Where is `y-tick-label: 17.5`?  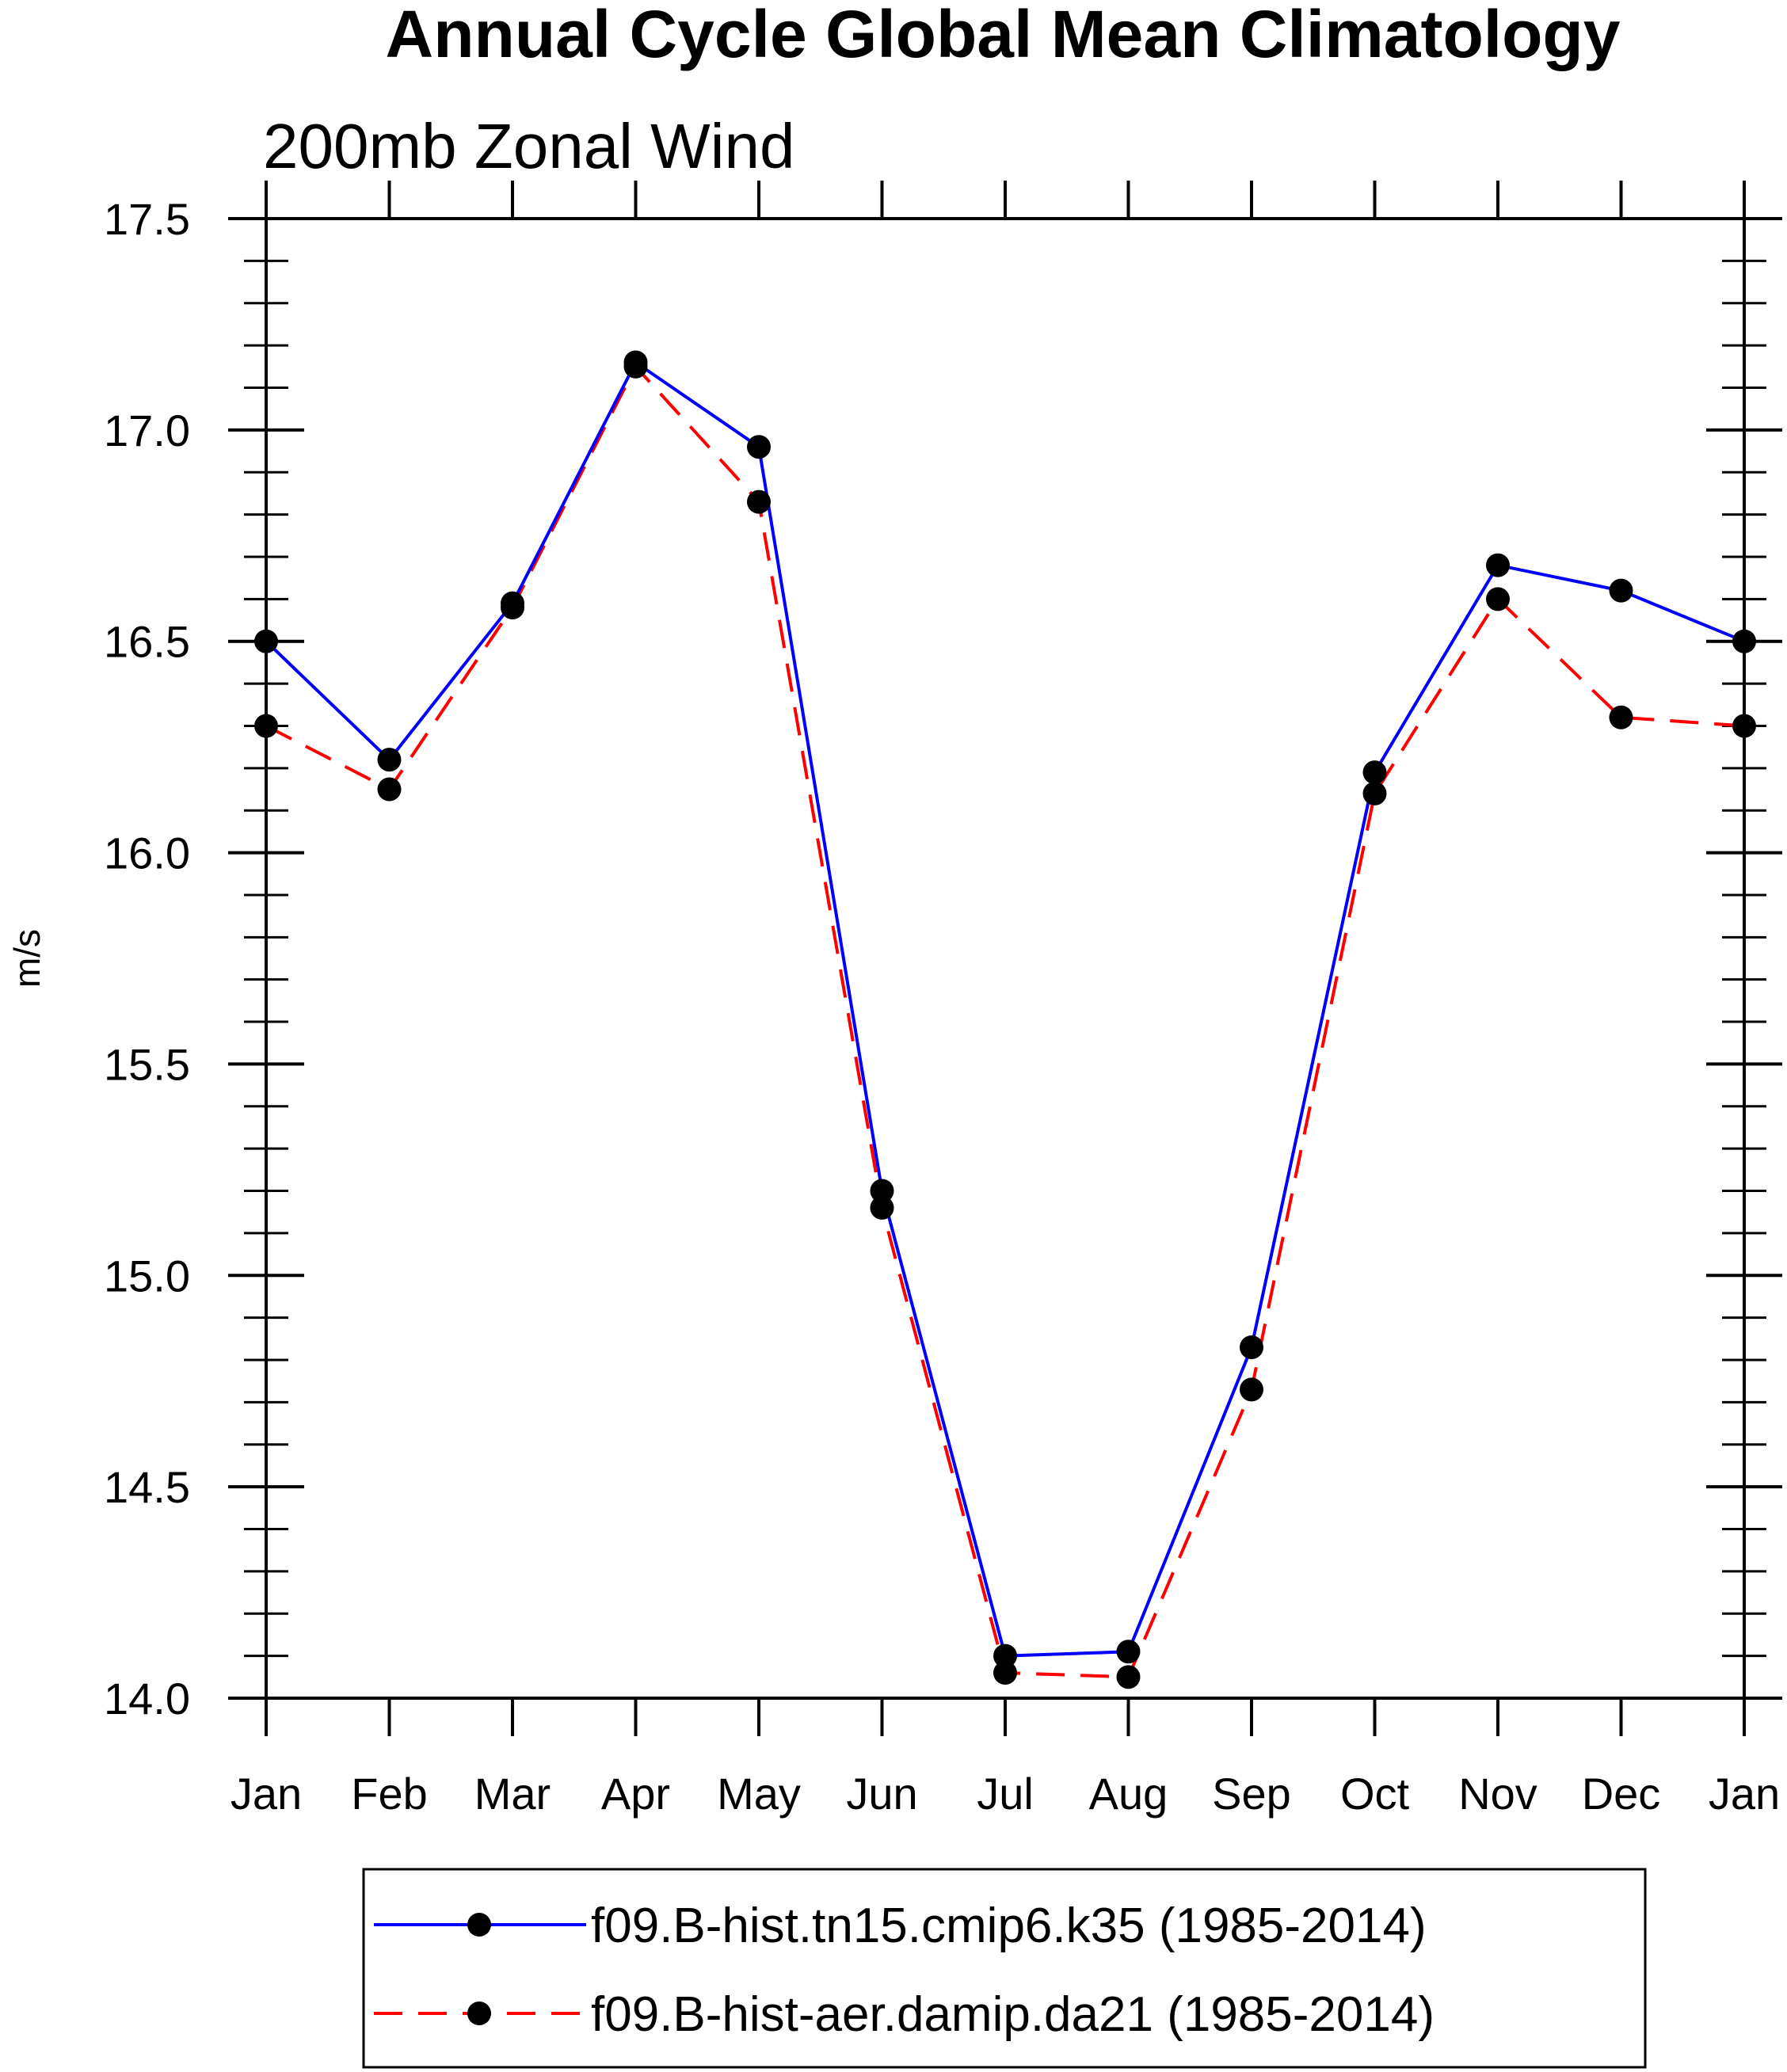 y-tick-label: 17.5 is located at coordinates (147, 219).